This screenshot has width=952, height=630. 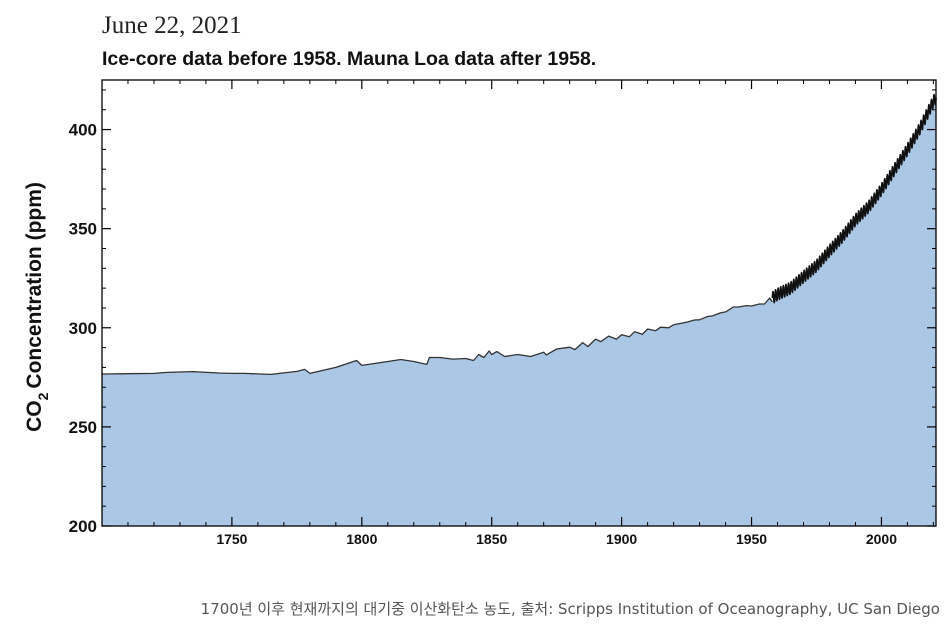 I want to click on y-axis-label: CO2 Concentration (ppm), so click(x=37, y=307).